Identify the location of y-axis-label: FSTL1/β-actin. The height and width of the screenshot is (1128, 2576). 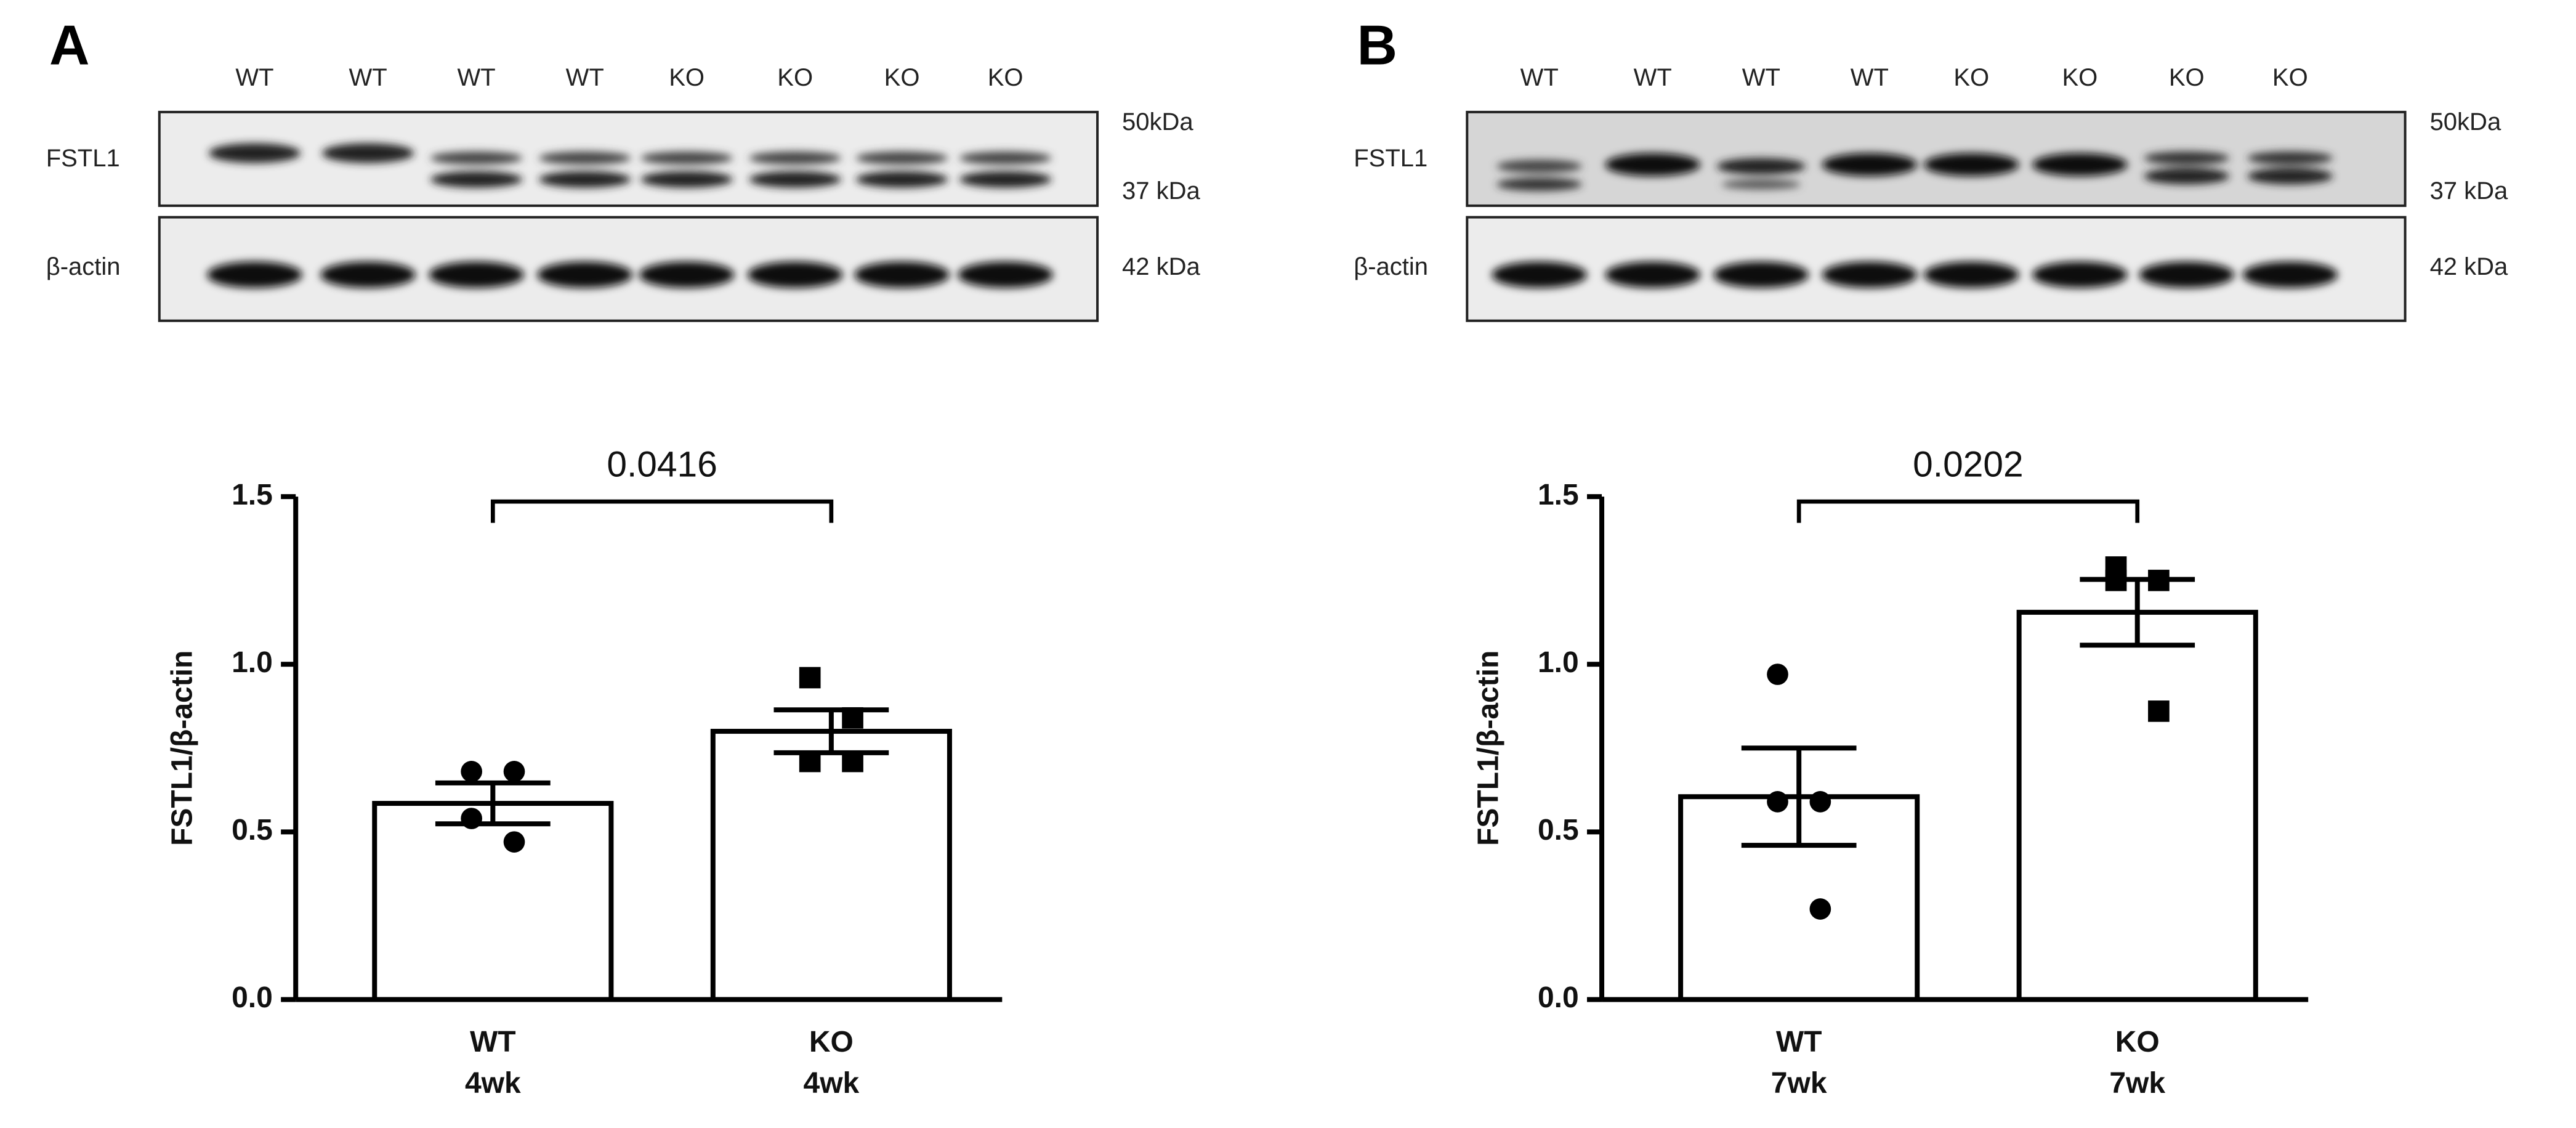
(1488, 748).